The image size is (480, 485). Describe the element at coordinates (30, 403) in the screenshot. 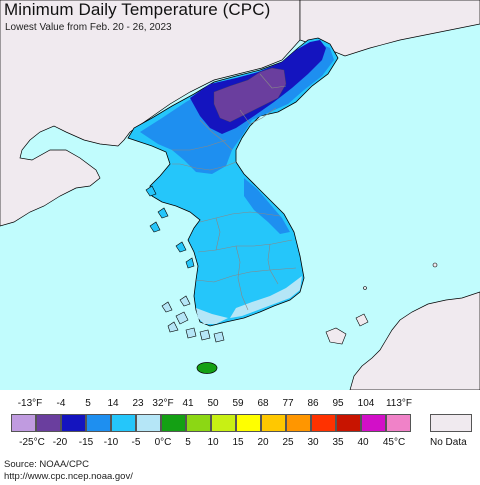

I see `f-tick: -13°F` at that location.